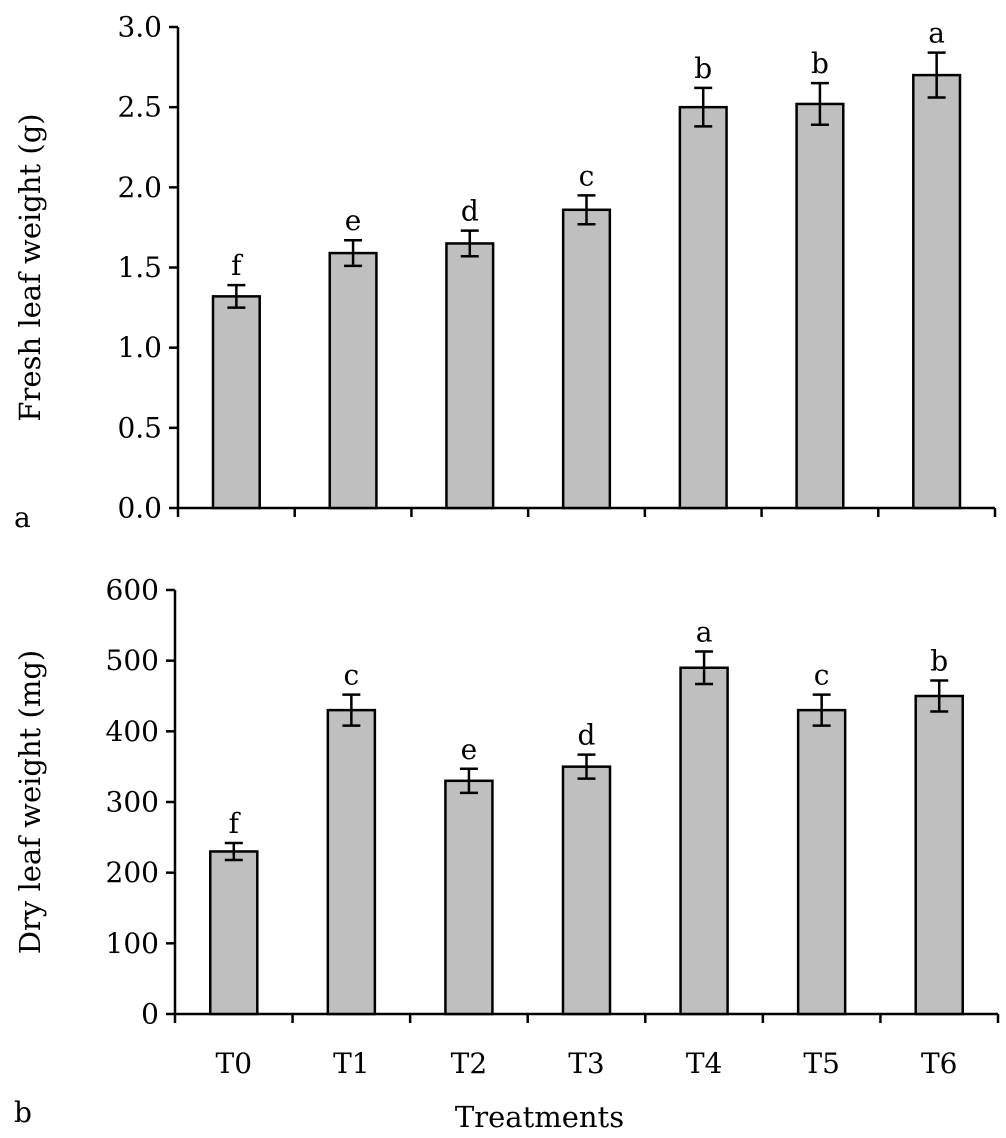 Image resolution: width=1006 pixels, height=1138 pixels. Describe the element at coordinates (132, 590) in the screenshot. I see `y-tick-label: 600` at that location.